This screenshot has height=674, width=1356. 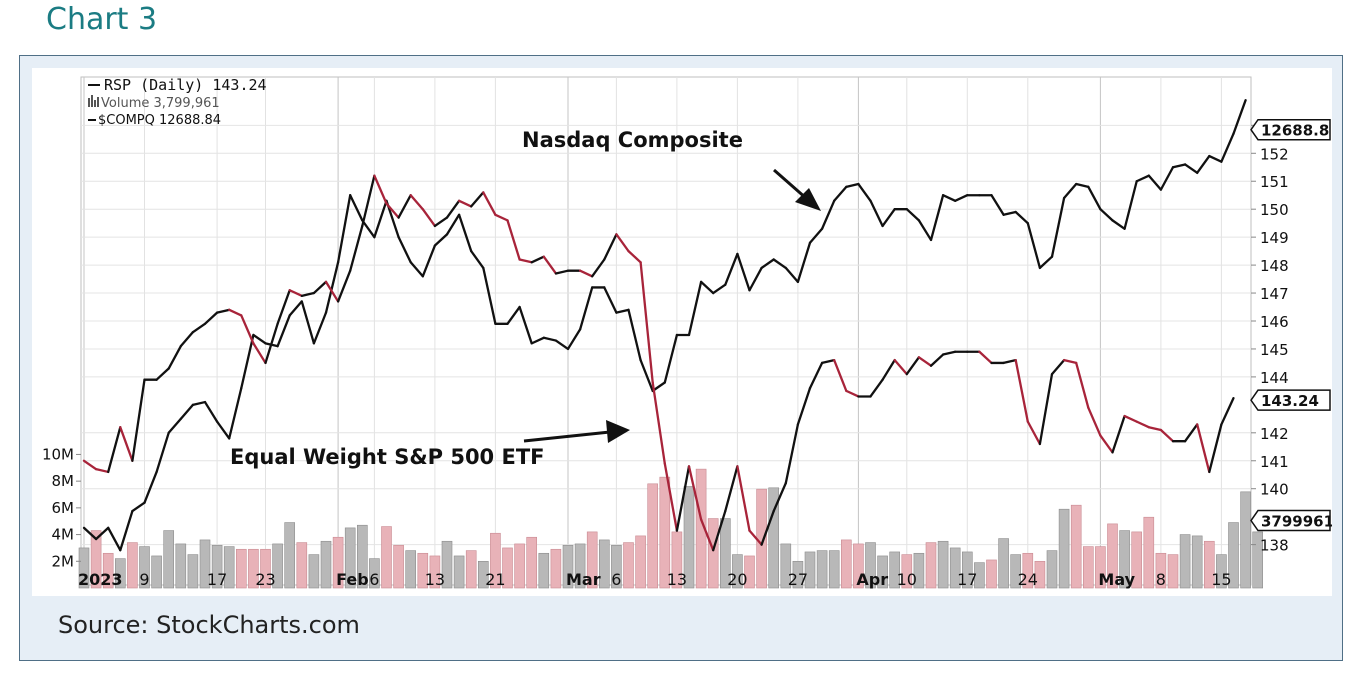 What do you see at coordinates (790, 184) in the screenshot?
I see `nasdaq-arrow-shaft` at bounding box center [790, 184].